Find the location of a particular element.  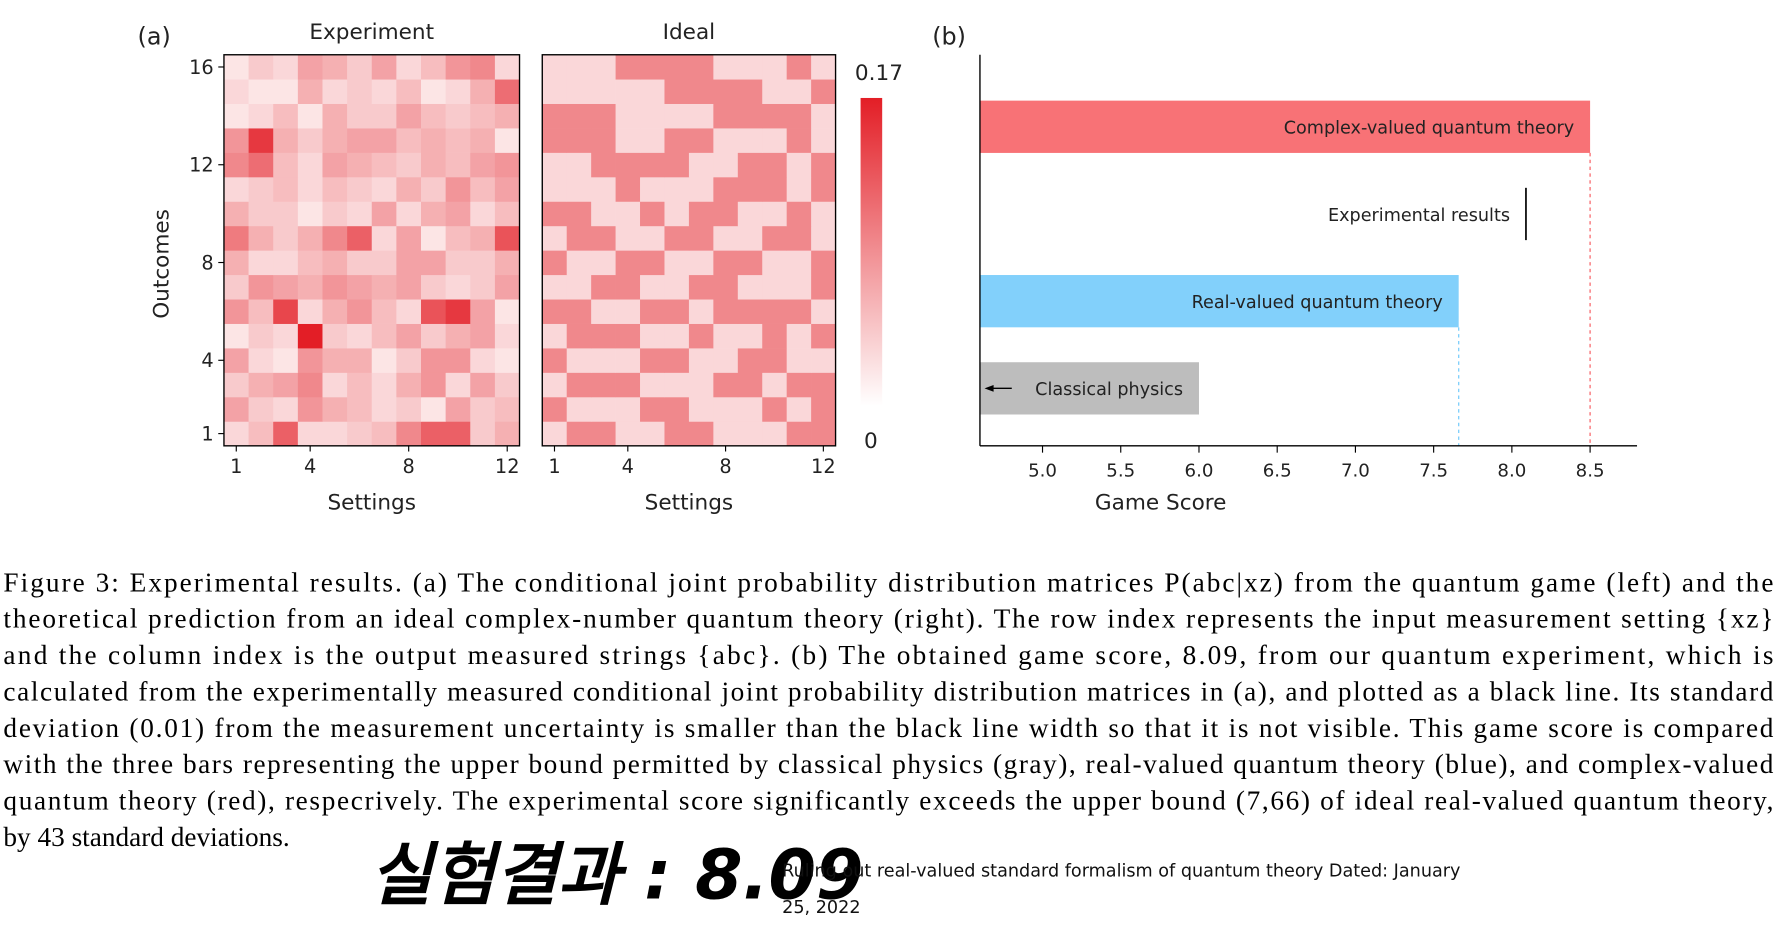

x-tick-label: 4 is located at coordinates (310, 466).